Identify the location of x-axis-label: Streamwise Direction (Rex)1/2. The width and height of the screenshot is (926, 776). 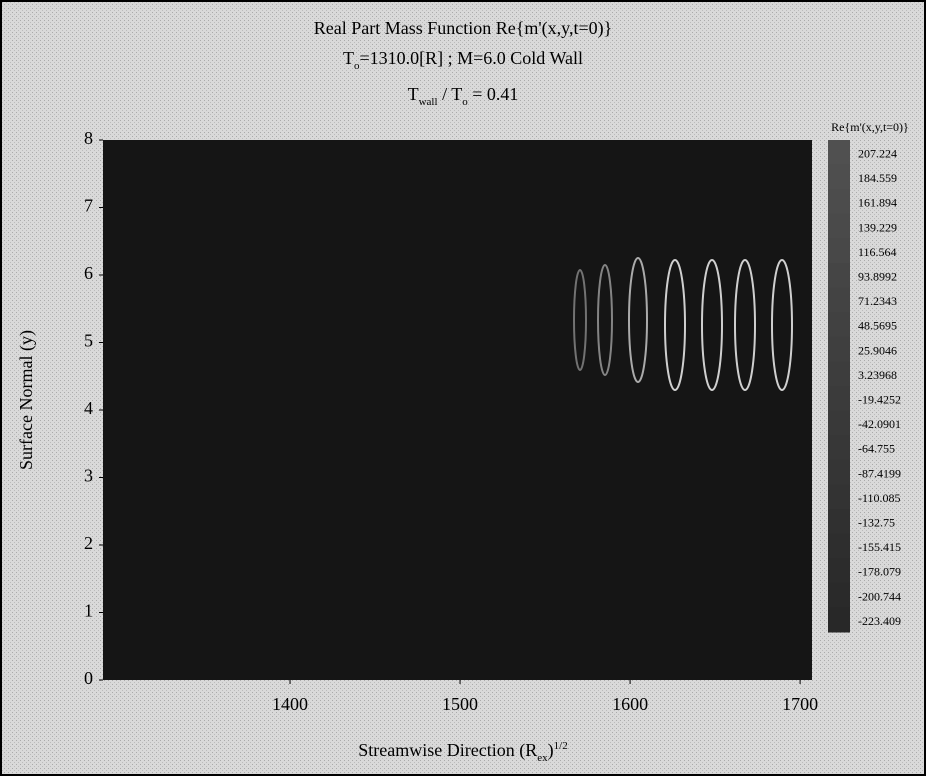
(462, 752).